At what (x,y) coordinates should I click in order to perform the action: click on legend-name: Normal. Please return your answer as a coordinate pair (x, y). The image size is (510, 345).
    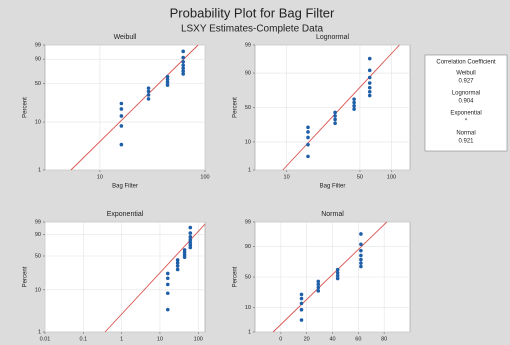
    Looking at the image, I should click on (465, 134).